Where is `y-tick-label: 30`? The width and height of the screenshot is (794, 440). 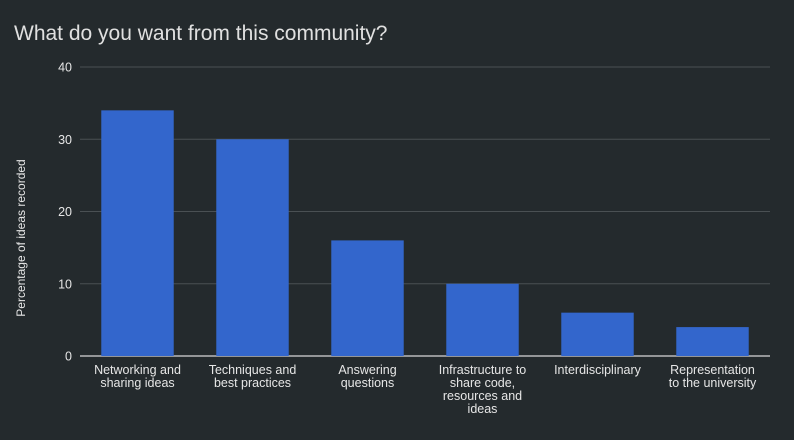
y-tick-label: 30 is located at coordinates (65, 140).